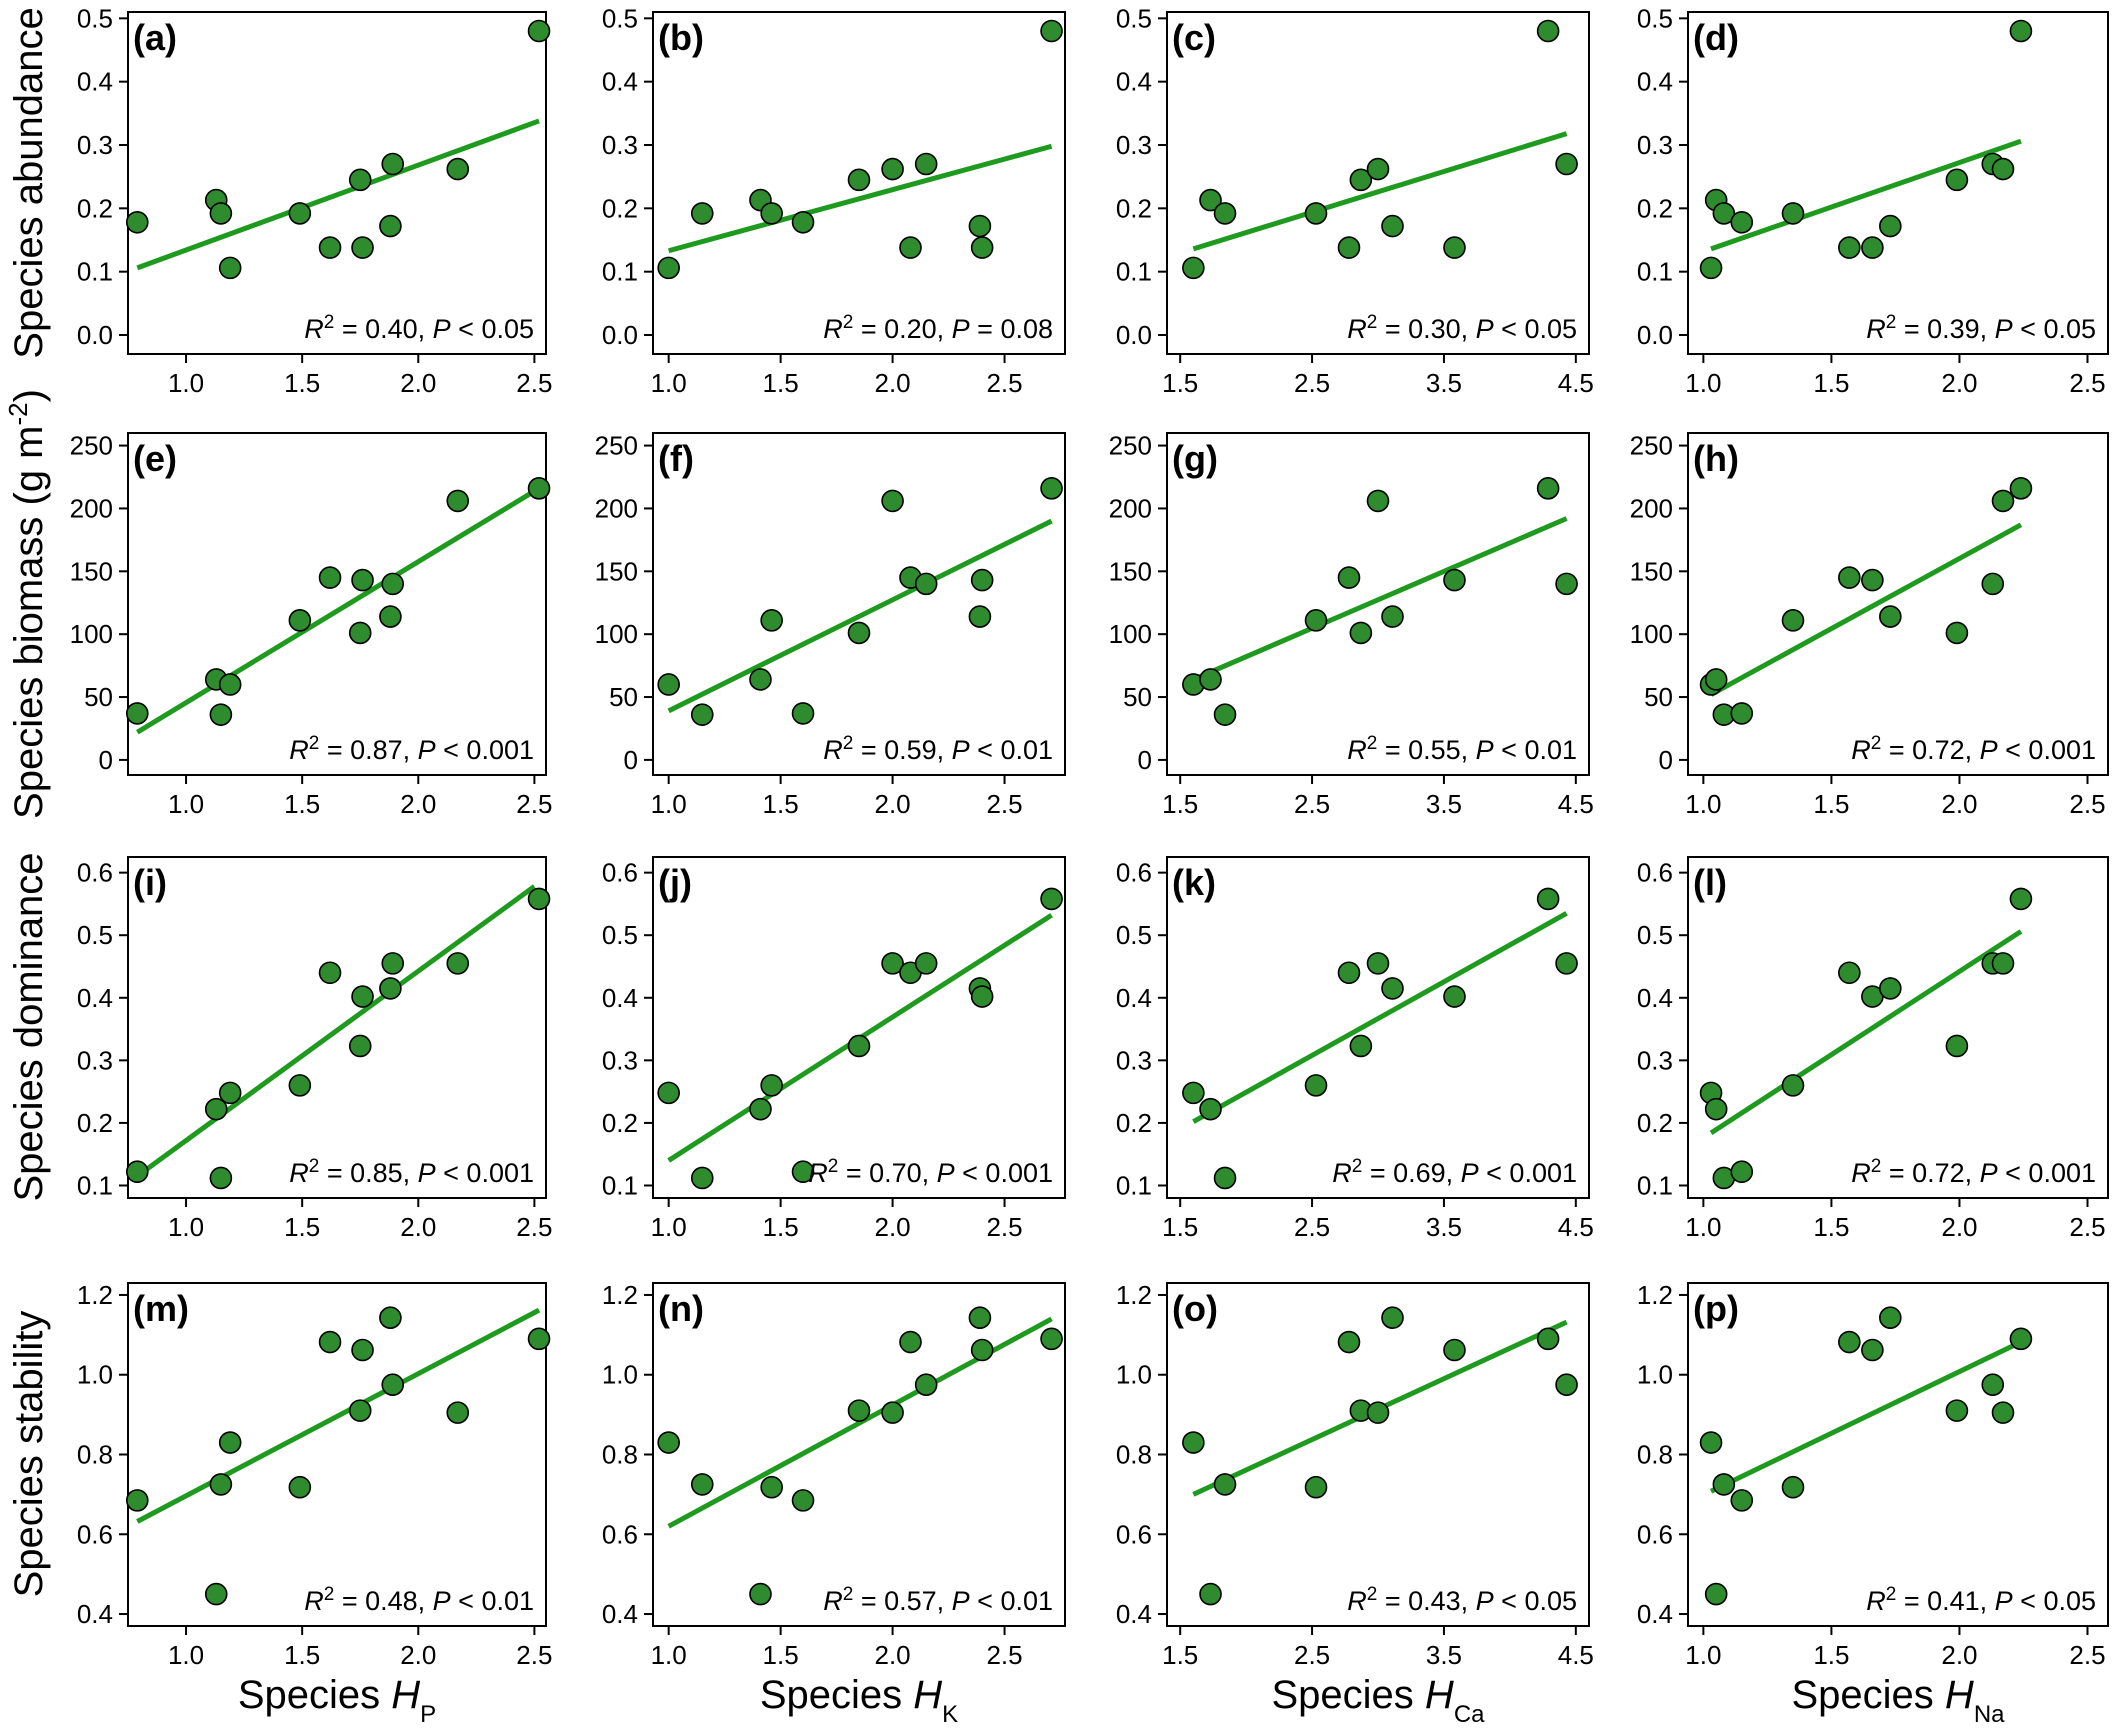  What do you see at coordinates (1444, 804) in the screenshot?
I see `x-tick-label: 3.5` at bounding box center [1444, 804].